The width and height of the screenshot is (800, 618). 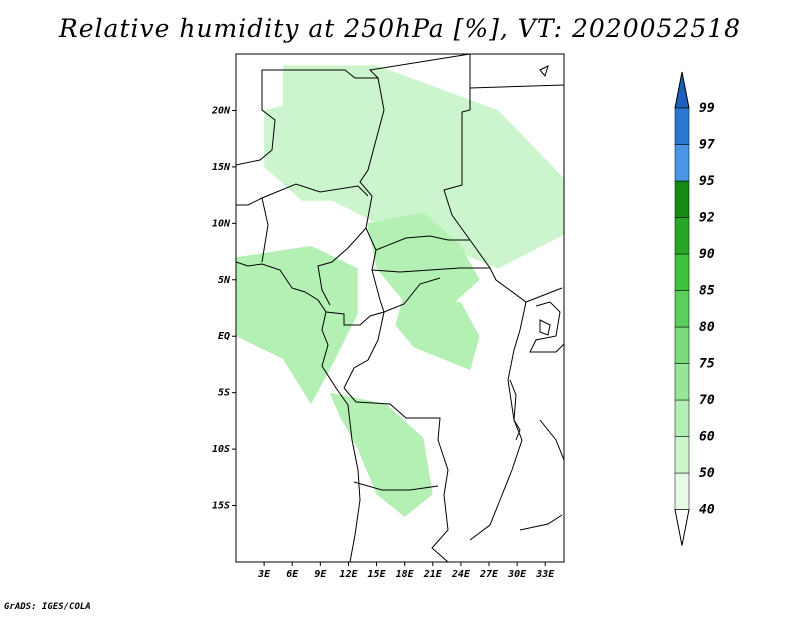 I want to click on colorbar-label: 99, so click(x=707, y=108).